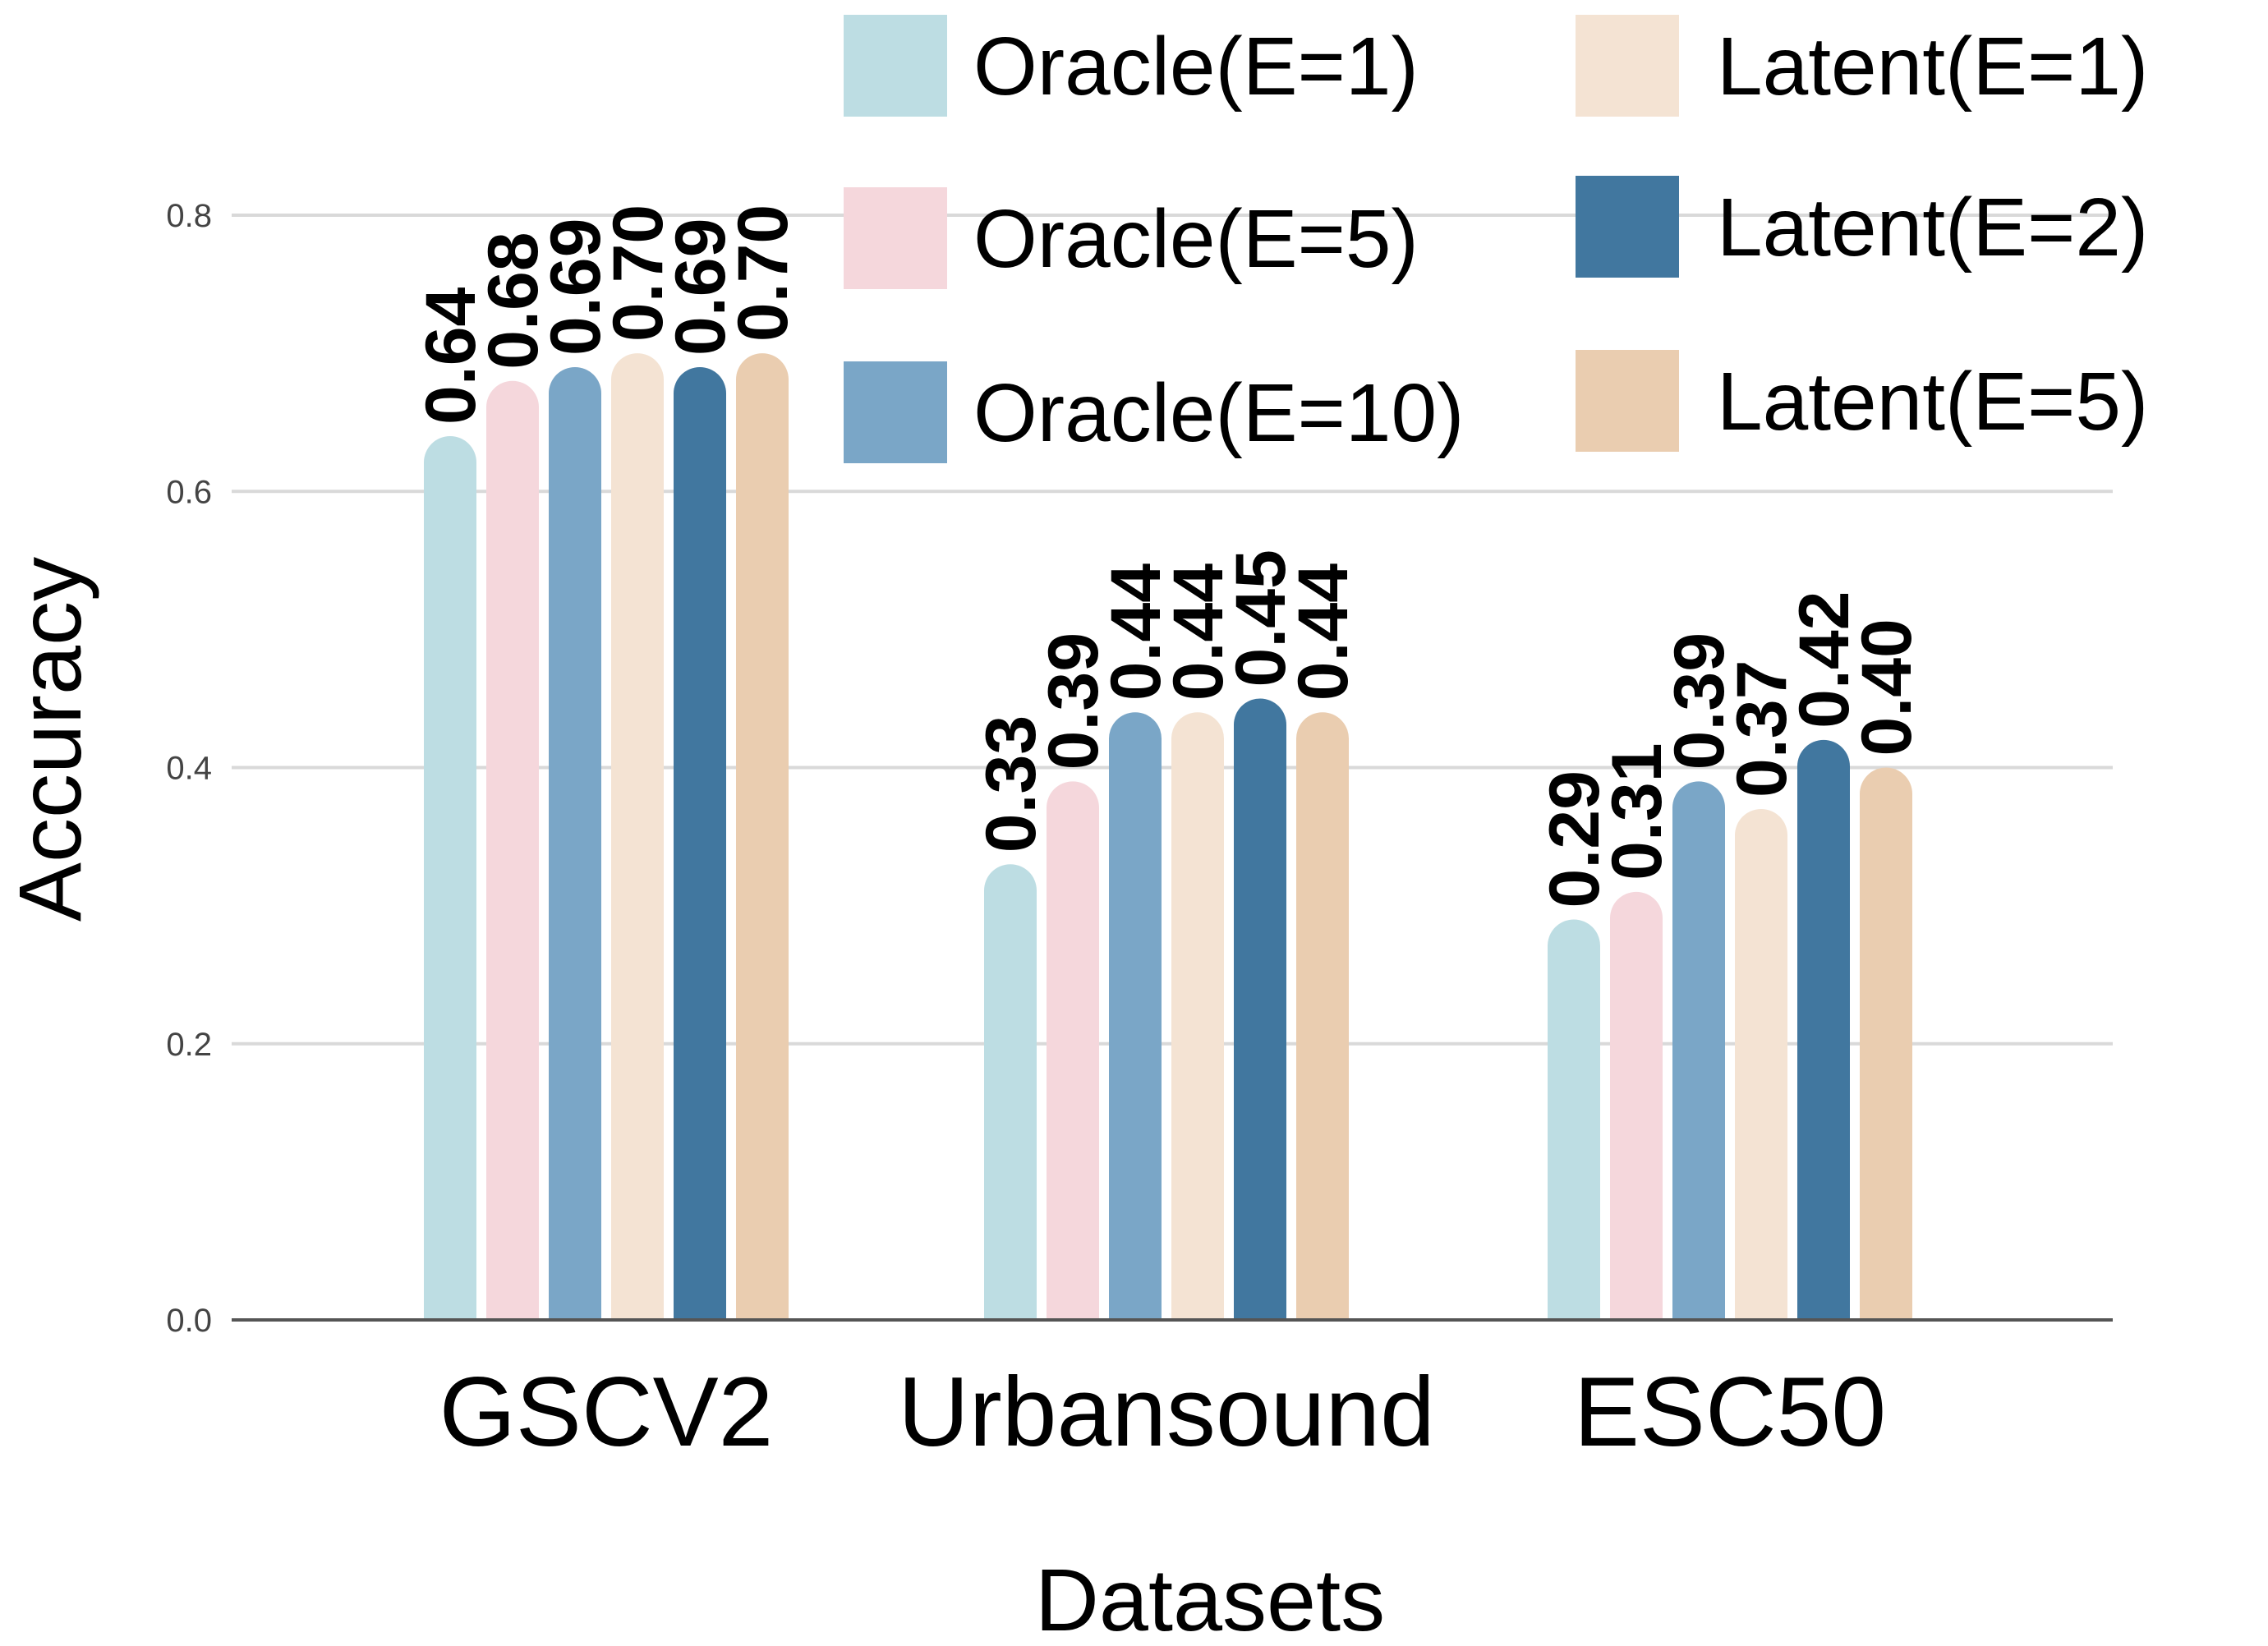  What do you see at coordinates (1196, 67) in the screenshot?
I see `legend-label: Oracle(E=1)` at bounding box center [1196, 67].